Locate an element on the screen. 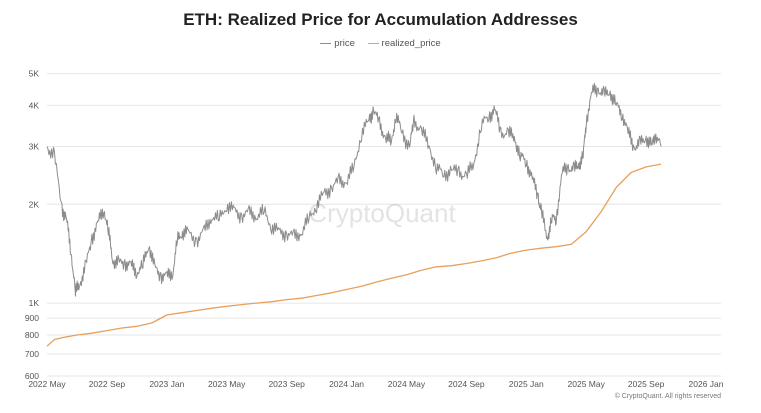  x-tick-label: 2024 May is located at coordinates (407, 384).